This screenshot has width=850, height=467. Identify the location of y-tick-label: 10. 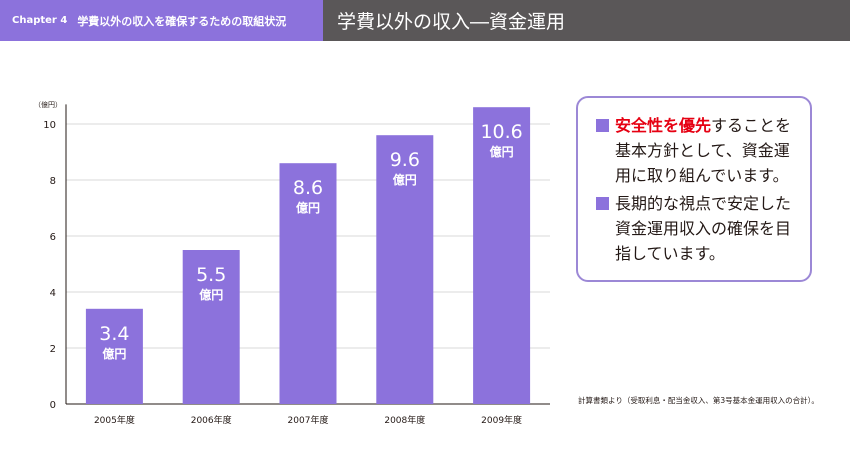
(49, 125).